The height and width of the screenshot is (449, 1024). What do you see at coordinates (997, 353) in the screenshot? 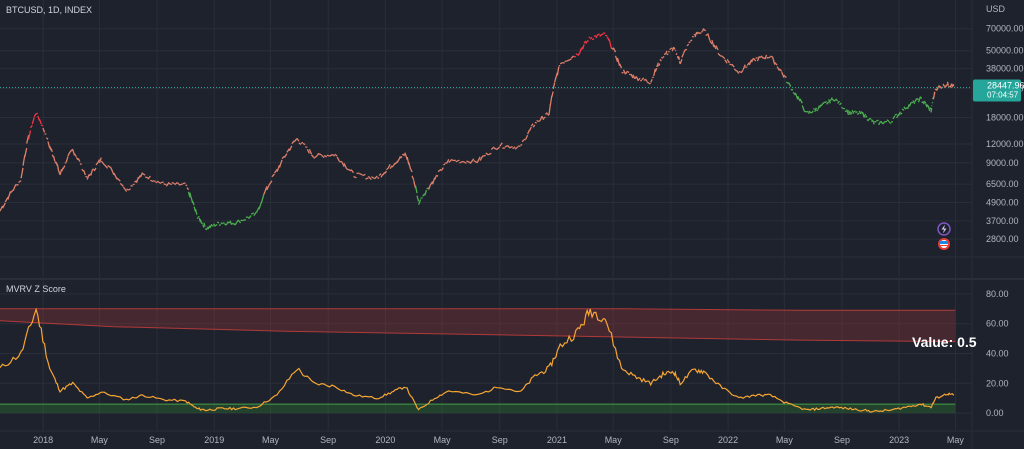
I see `indicator-axis: 0.00 20.00 40.00 60.00 80.00` at bounding box center [997, 353].